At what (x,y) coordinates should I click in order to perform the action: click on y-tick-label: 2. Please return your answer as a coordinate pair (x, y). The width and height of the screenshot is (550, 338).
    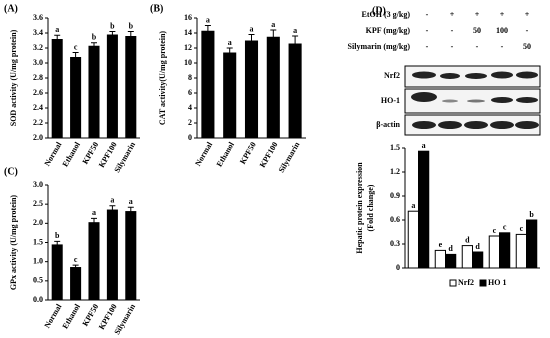
    Looking at the image, I should click on (190, 122).